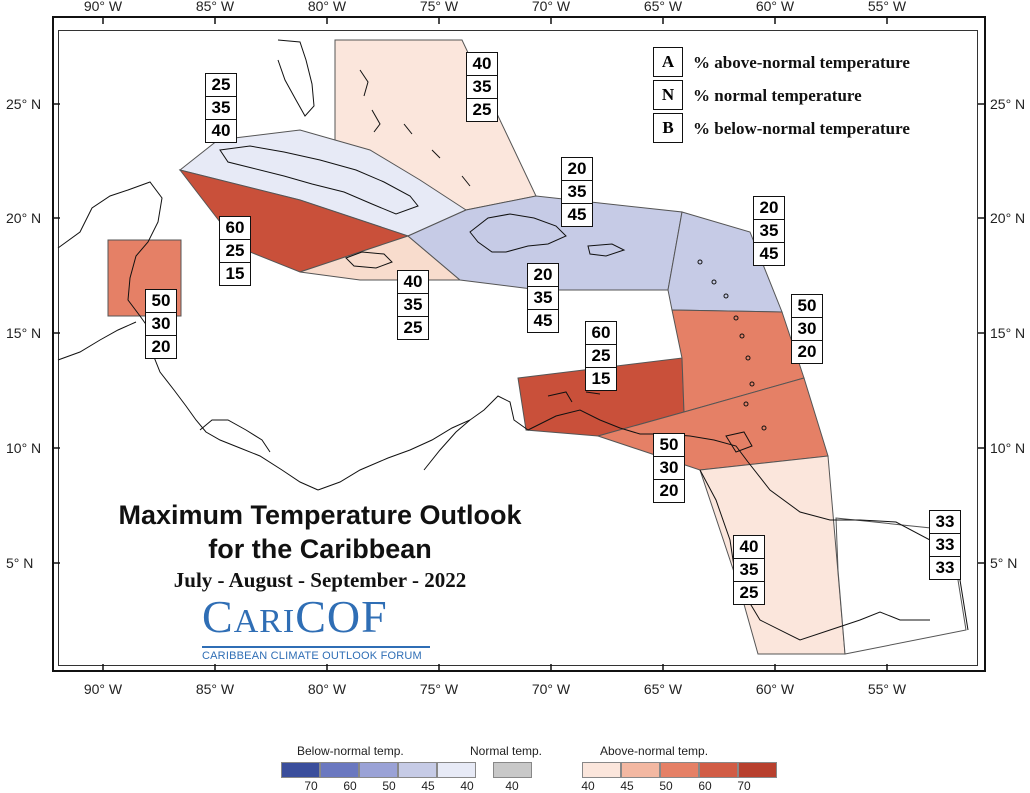 The image size is (1030, 793). I want to click on above-normal-value: 45, so click(627, 786).